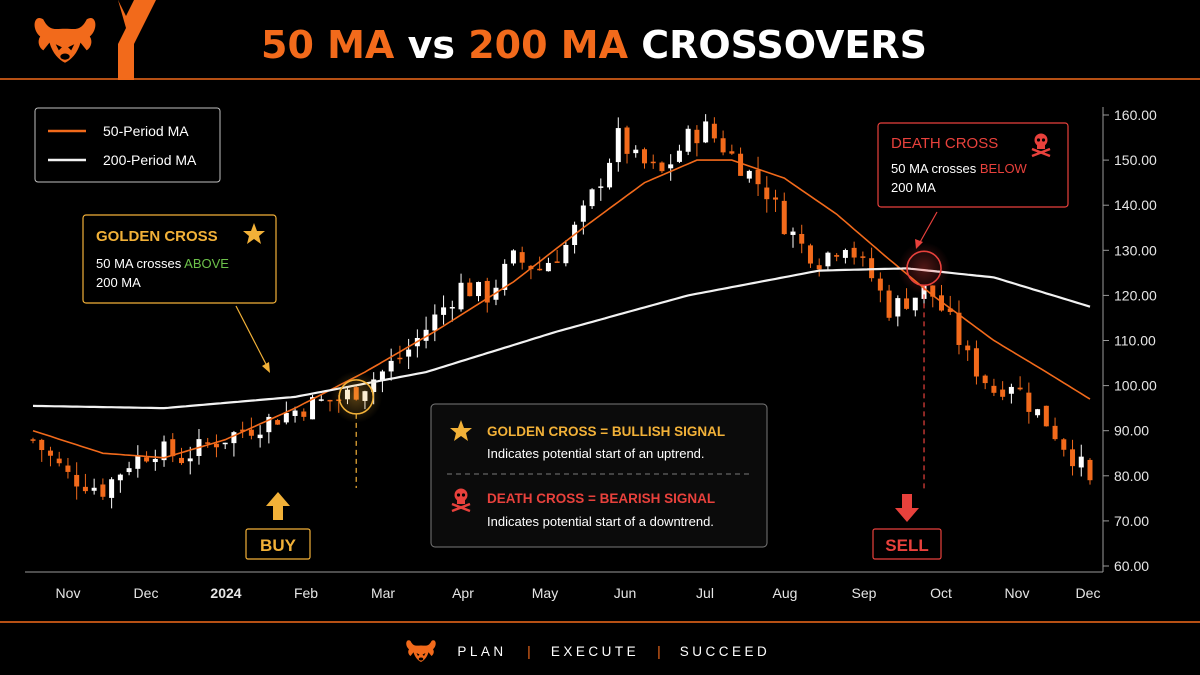 The width and height of the screenshot is (1200, 675). What do you see at coordinates (919, 244) in the screenshot?
I see `death-pointer-head` at bounding box center [919, 244].